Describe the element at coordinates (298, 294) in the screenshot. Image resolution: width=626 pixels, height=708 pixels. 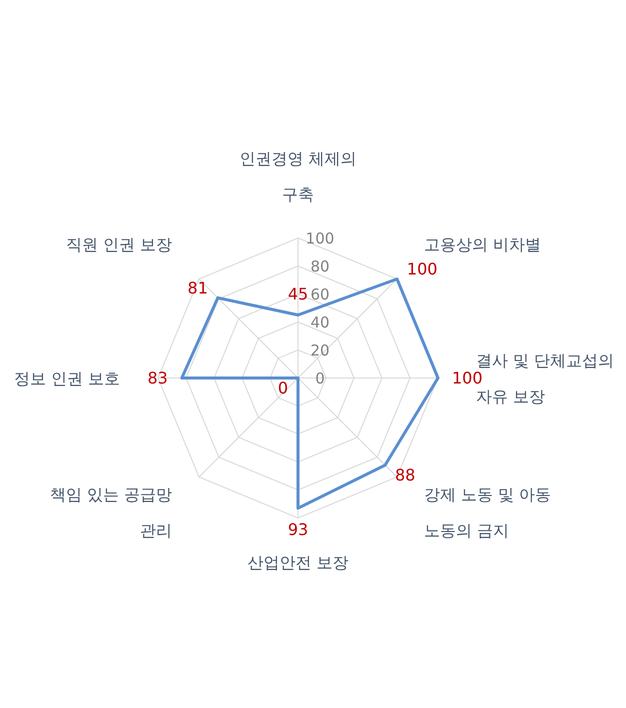
I see `data-label: 45` at that location.